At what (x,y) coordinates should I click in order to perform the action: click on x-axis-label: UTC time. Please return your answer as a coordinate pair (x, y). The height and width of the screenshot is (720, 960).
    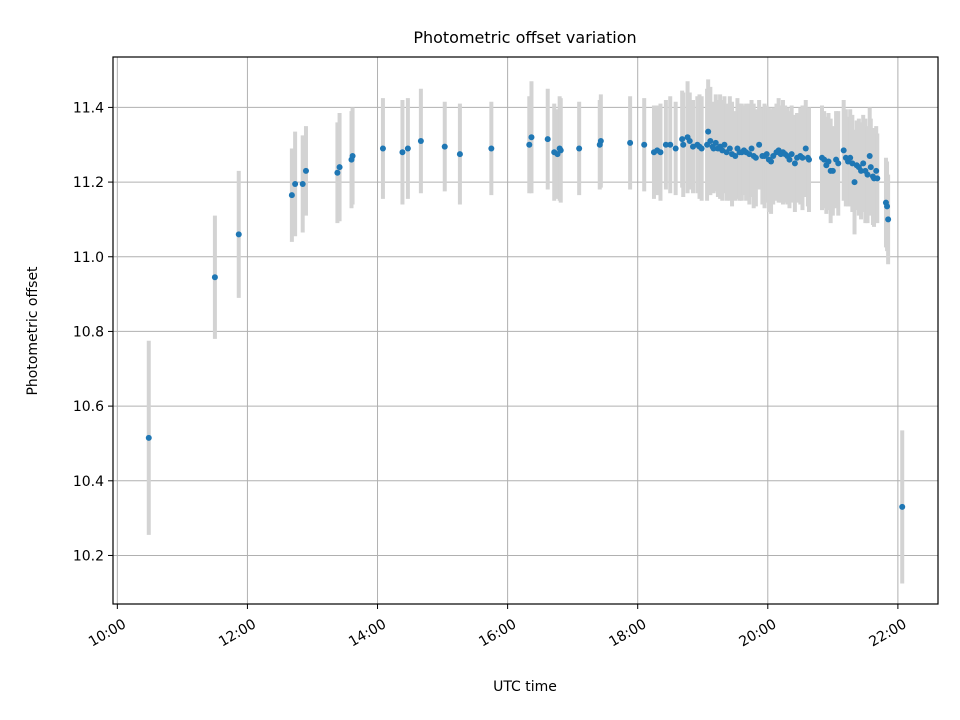
    Looking at the image, I should click on (525, 687).